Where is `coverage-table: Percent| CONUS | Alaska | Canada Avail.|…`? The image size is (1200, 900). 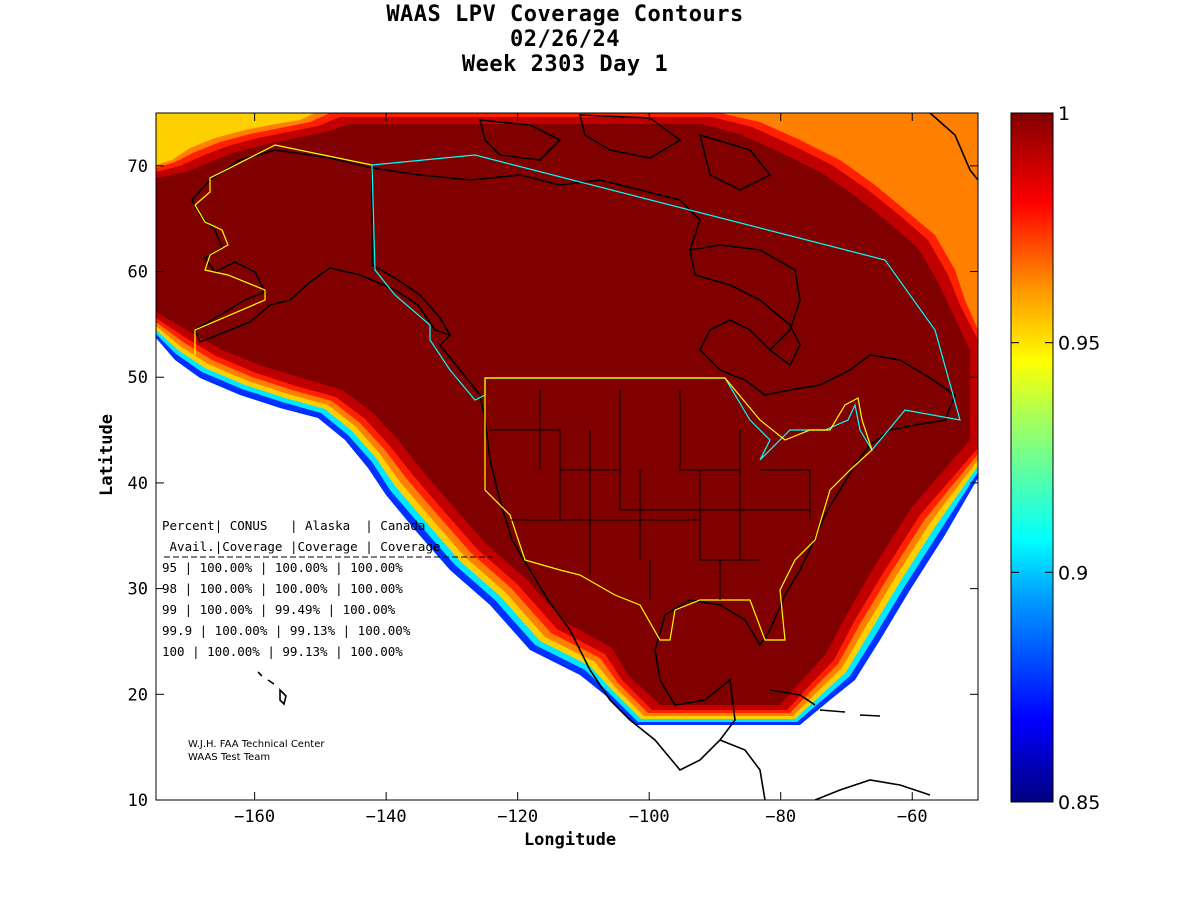 coverage-table: Percent| CONUS | Alaska | Canada Avail.|… is located at coordinates (327, 588).